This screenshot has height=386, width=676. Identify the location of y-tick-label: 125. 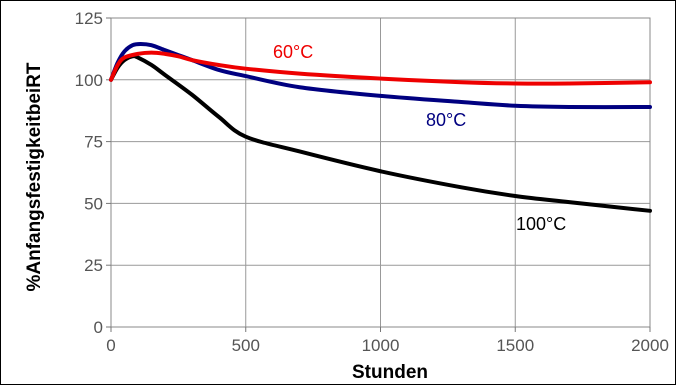
(89, 18).